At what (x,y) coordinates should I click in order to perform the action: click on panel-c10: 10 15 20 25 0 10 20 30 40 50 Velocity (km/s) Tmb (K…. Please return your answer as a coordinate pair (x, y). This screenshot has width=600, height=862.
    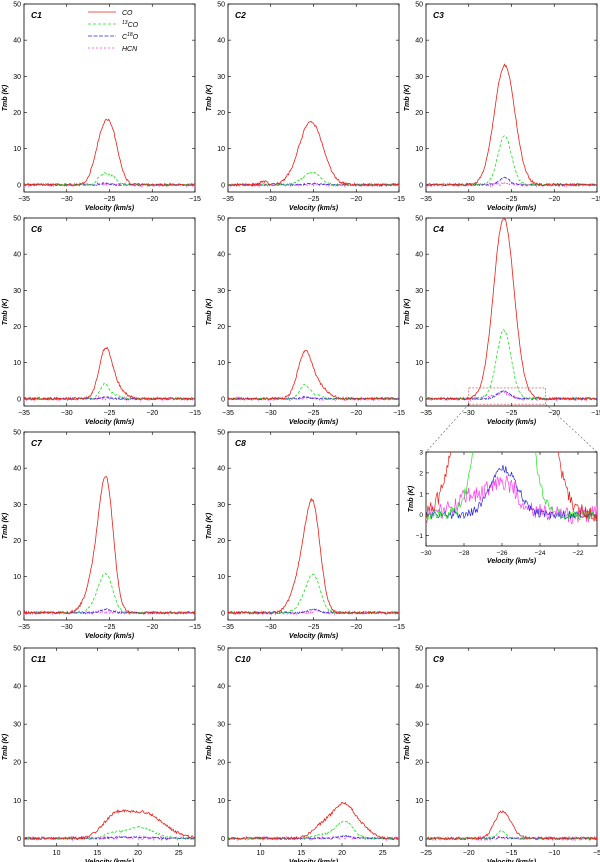
    Looking at the image, I should click on (303, 754).